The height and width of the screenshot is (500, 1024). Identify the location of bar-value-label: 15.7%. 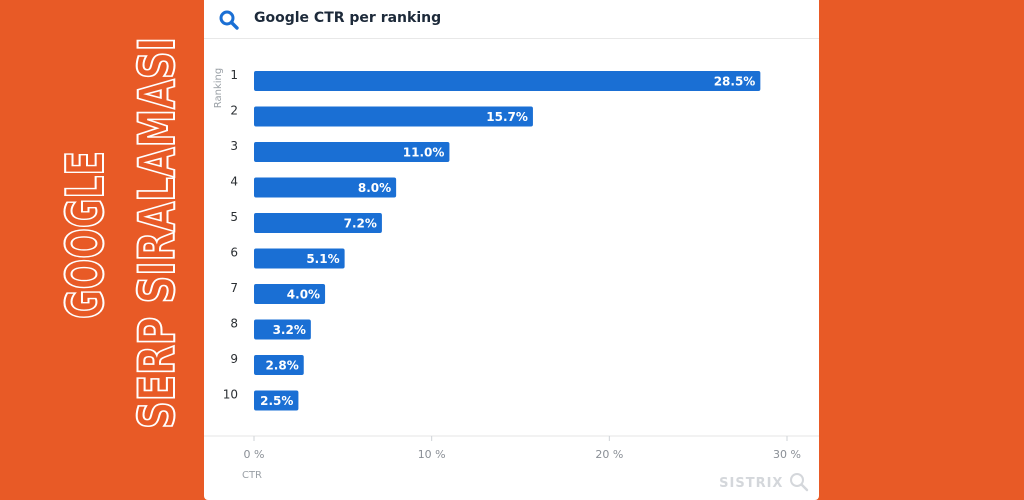
(507, 117).